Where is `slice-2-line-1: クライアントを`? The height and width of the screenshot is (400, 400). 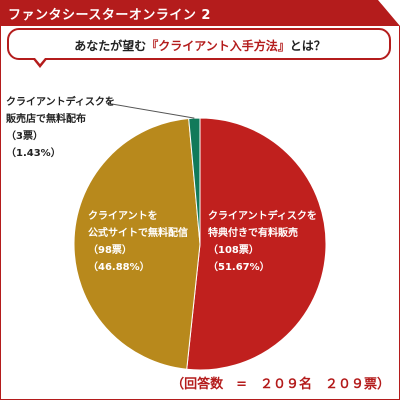 slice-2-line-1: クライアントを is located at coordinates (123, 216).